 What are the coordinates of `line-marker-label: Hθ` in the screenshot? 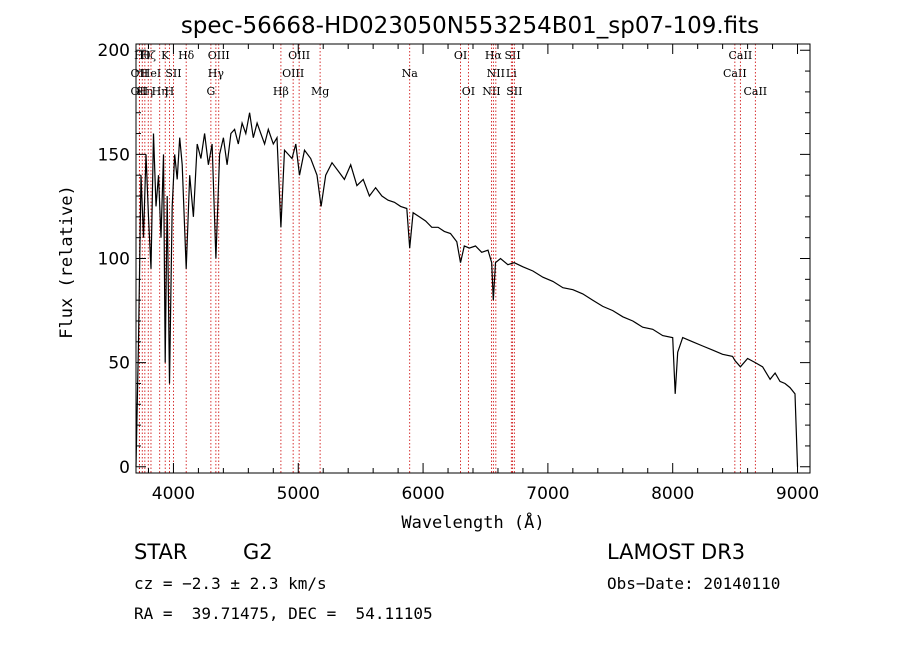 It's located at (142, 55).